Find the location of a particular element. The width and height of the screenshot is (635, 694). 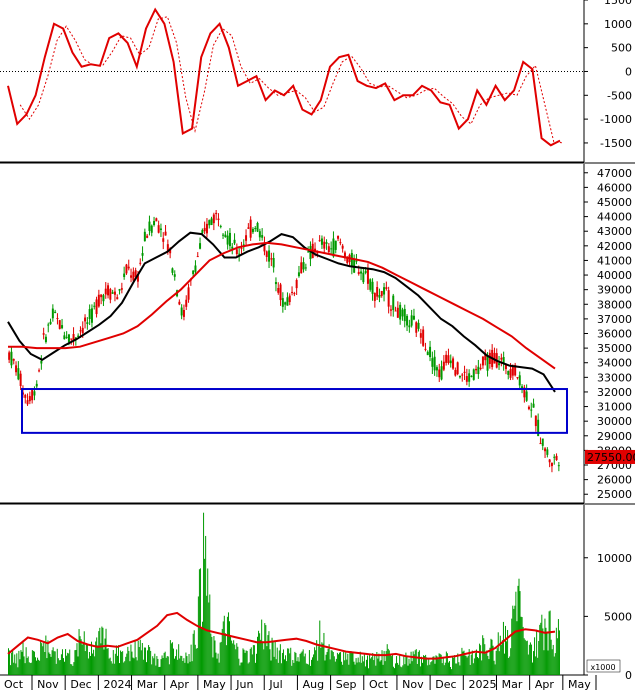

last-price-label: 27550.00 is located at coordinates (611, 457).